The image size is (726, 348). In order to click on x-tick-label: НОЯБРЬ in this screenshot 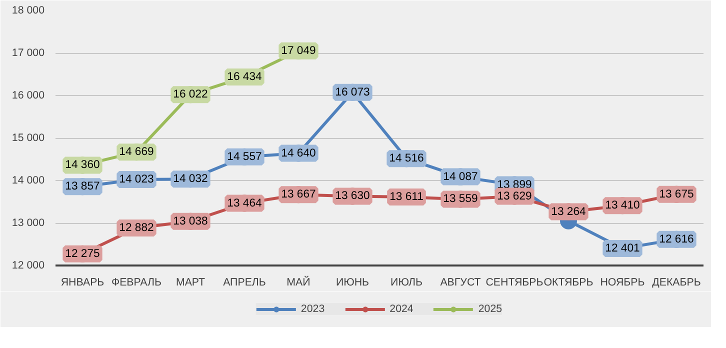, I will do `click(622, 282)`.